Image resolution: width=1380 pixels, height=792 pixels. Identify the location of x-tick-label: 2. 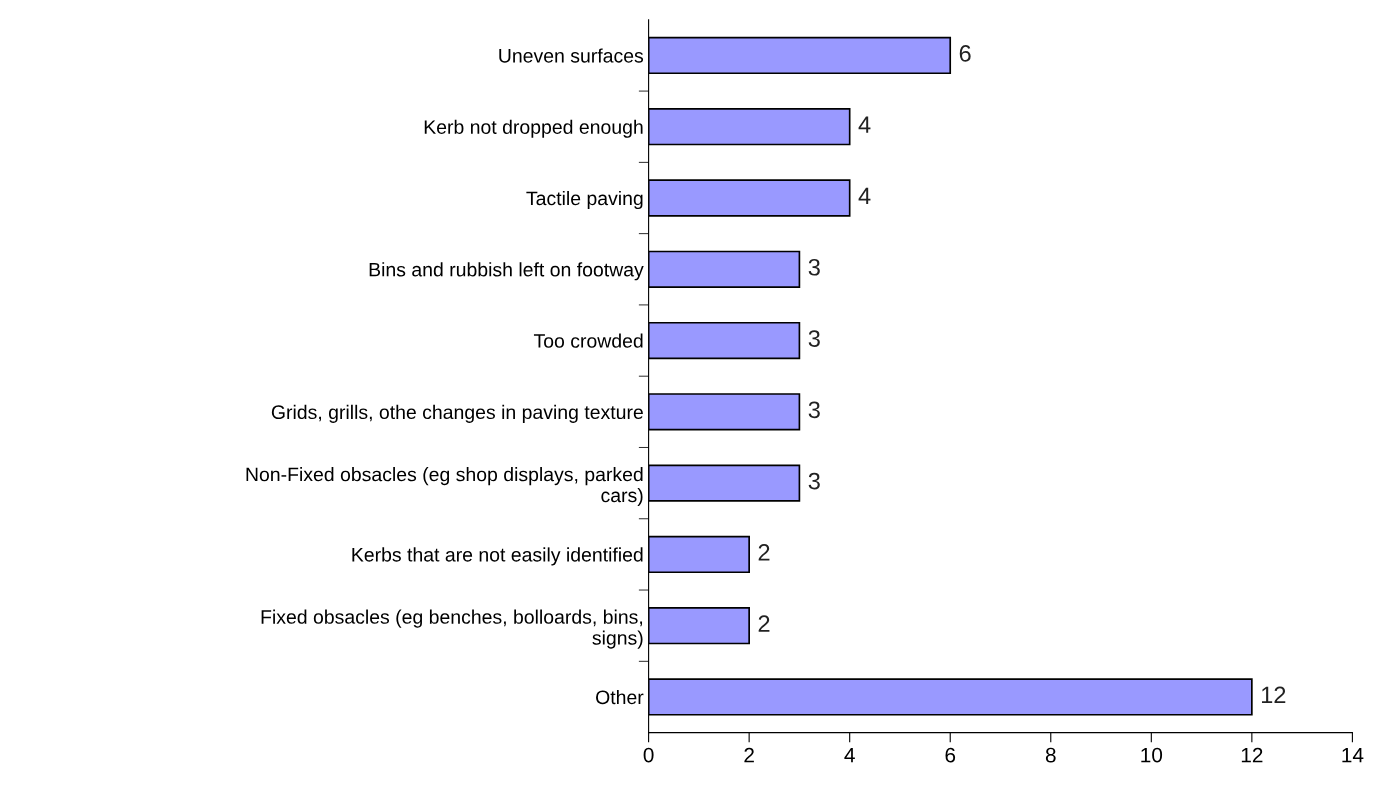
(749, 755).